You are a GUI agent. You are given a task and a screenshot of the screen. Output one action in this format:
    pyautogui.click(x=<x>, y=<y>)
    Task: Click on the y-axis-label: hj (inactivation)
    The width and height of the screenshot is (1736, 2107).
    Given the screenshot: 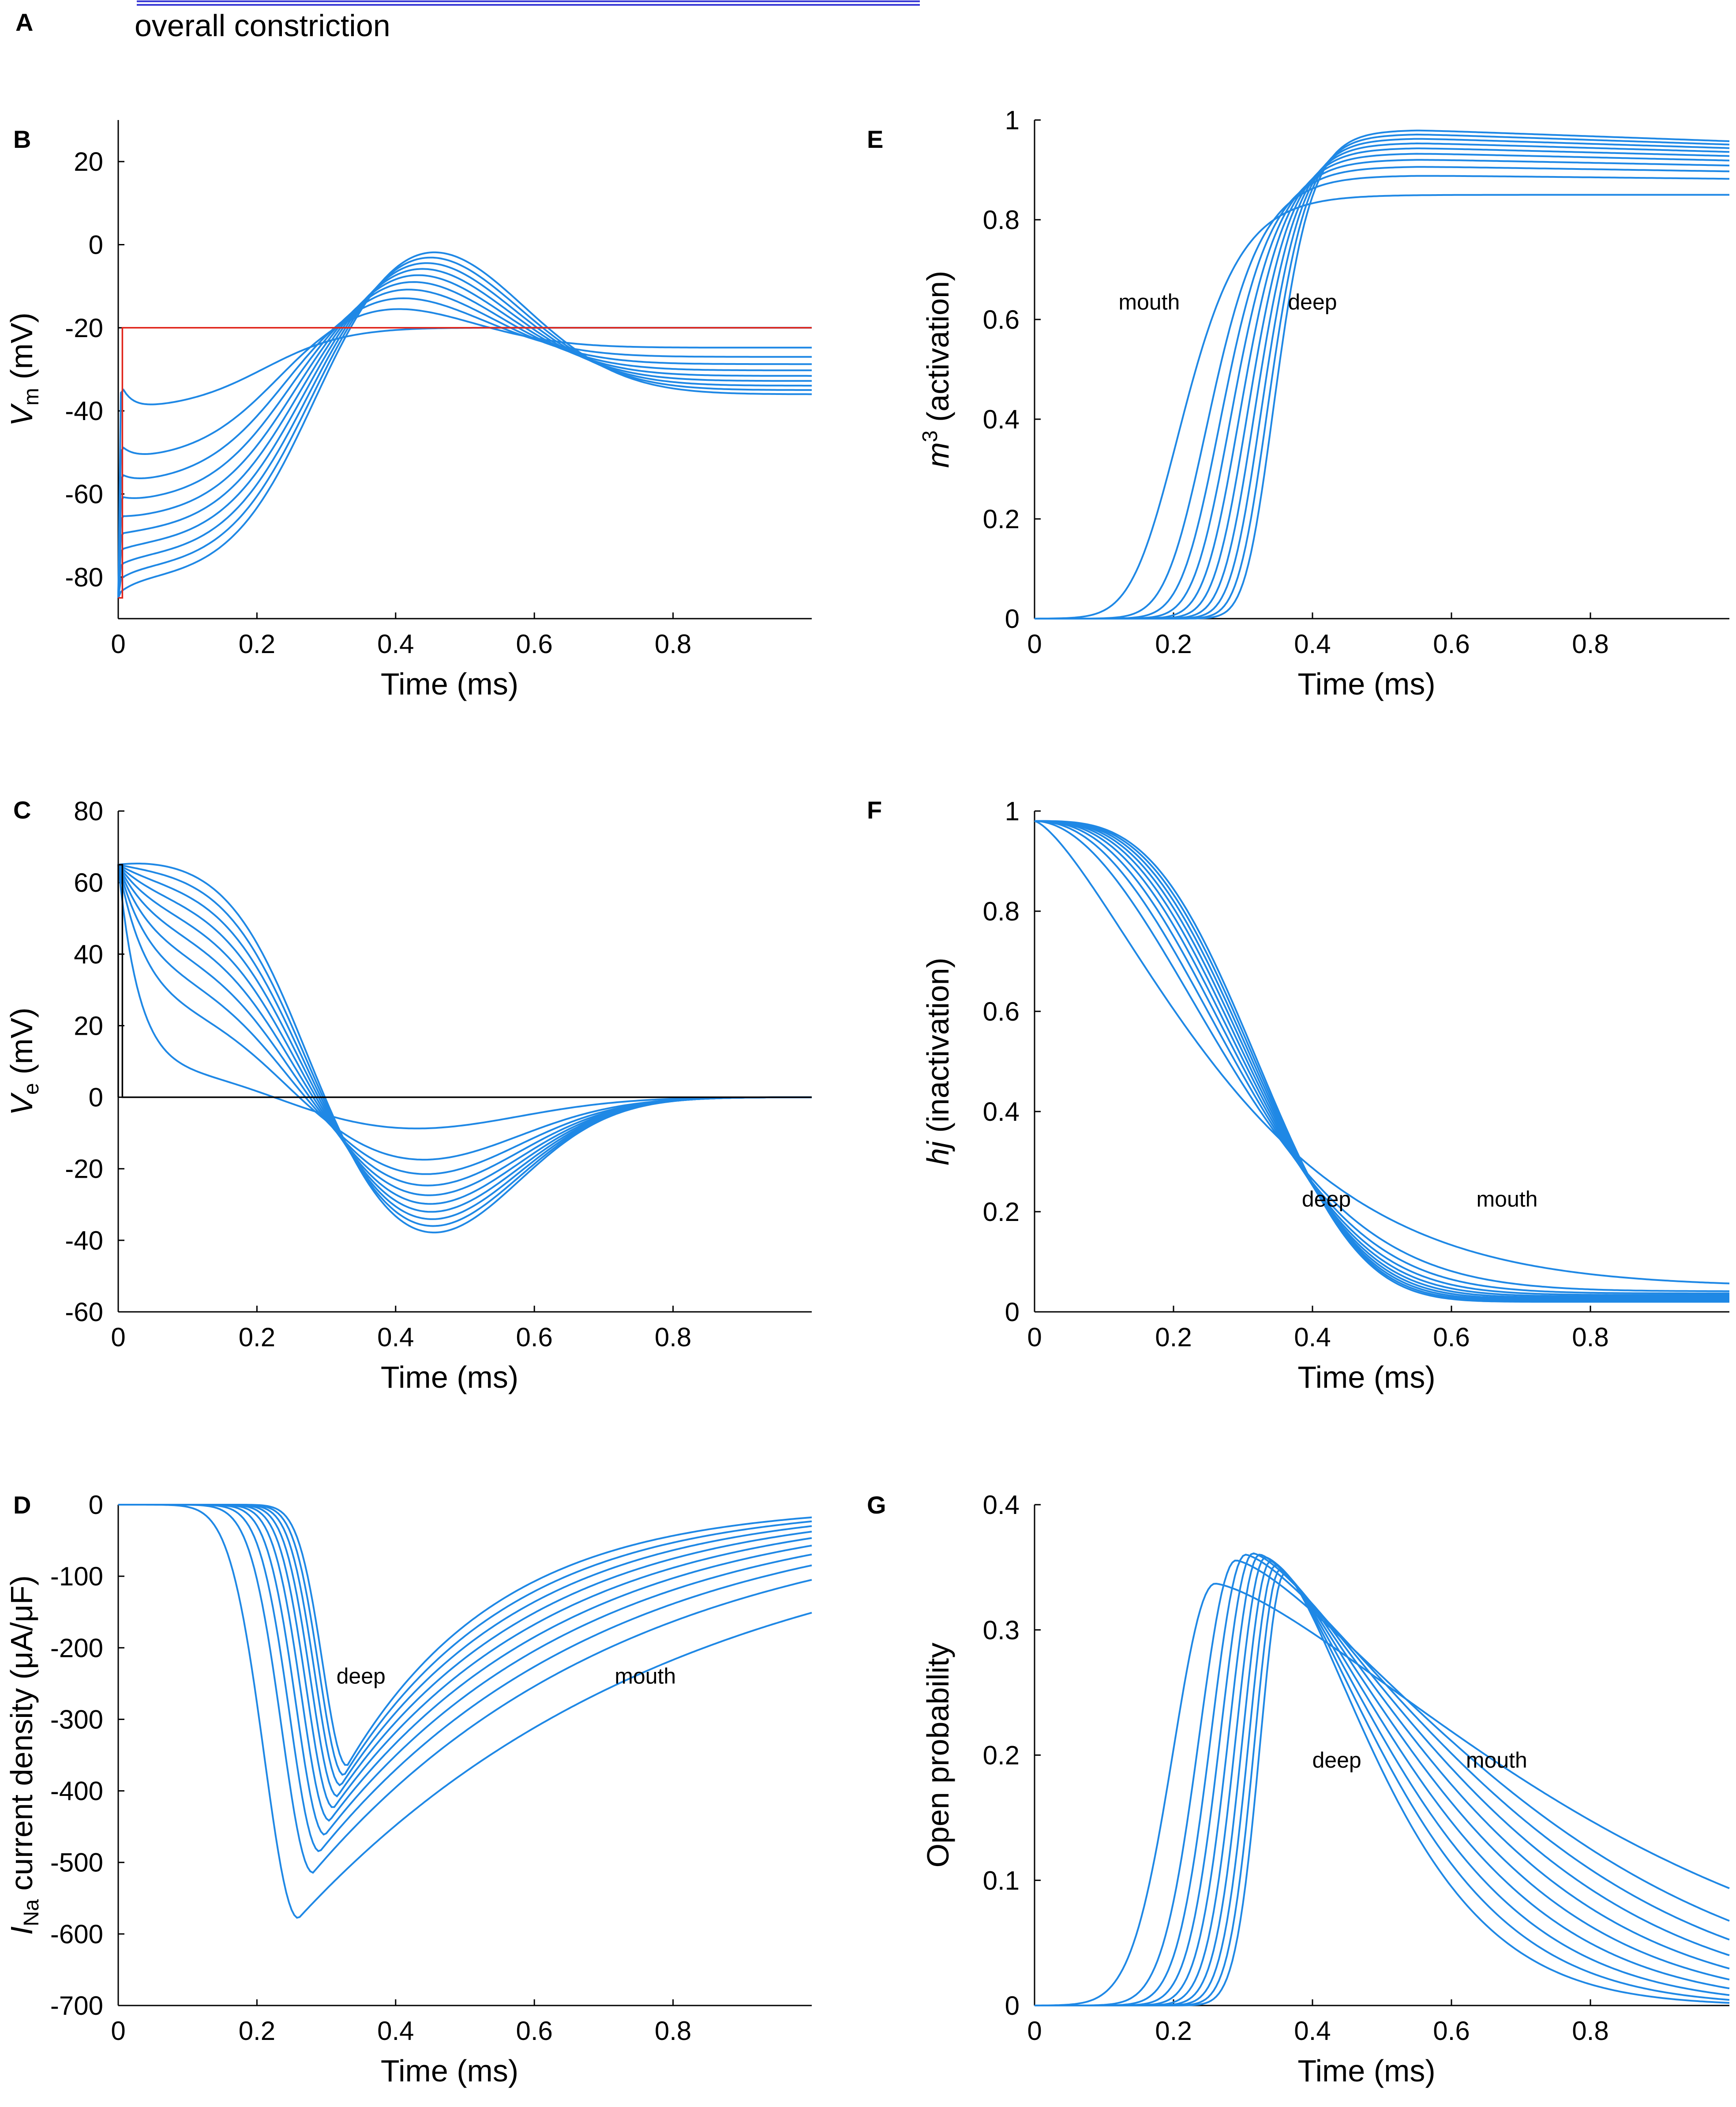 What is the action you would take?
    pyautogui.click(x=938, y=1061)
    